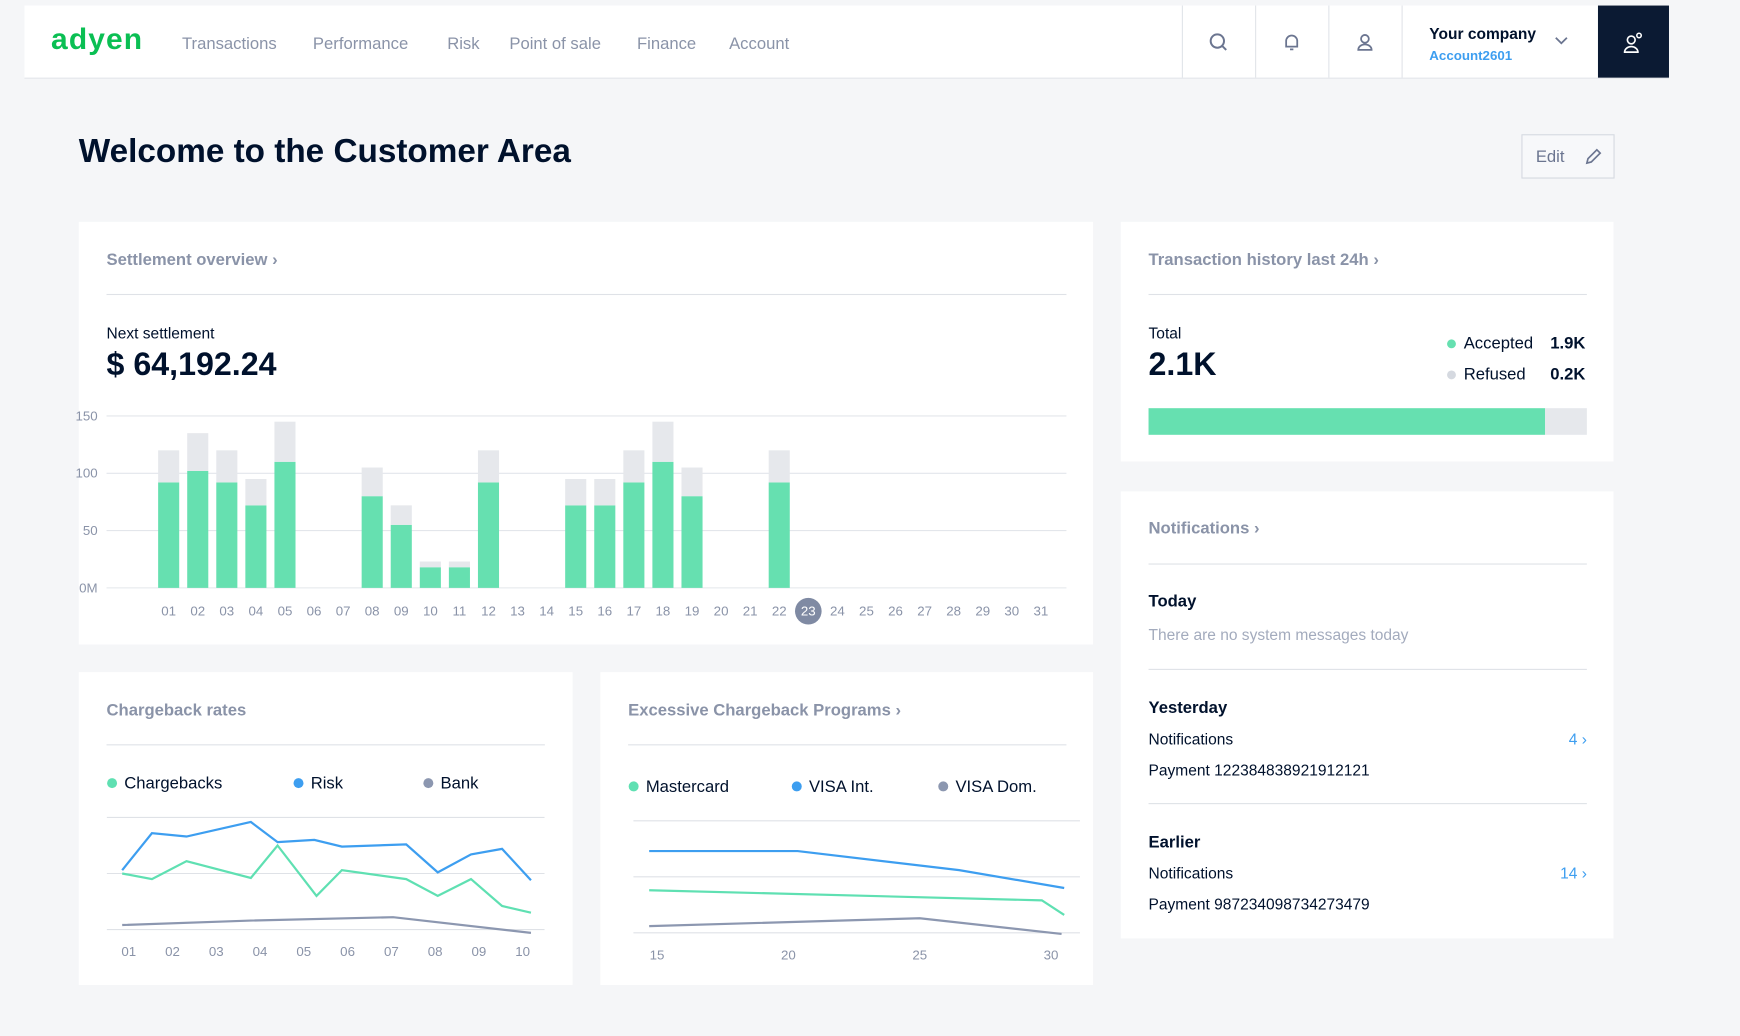  Describe the element at coordinates (1259, 904) in the screenshot. I see `section-detail: Payment 987234098734273479` at that location.